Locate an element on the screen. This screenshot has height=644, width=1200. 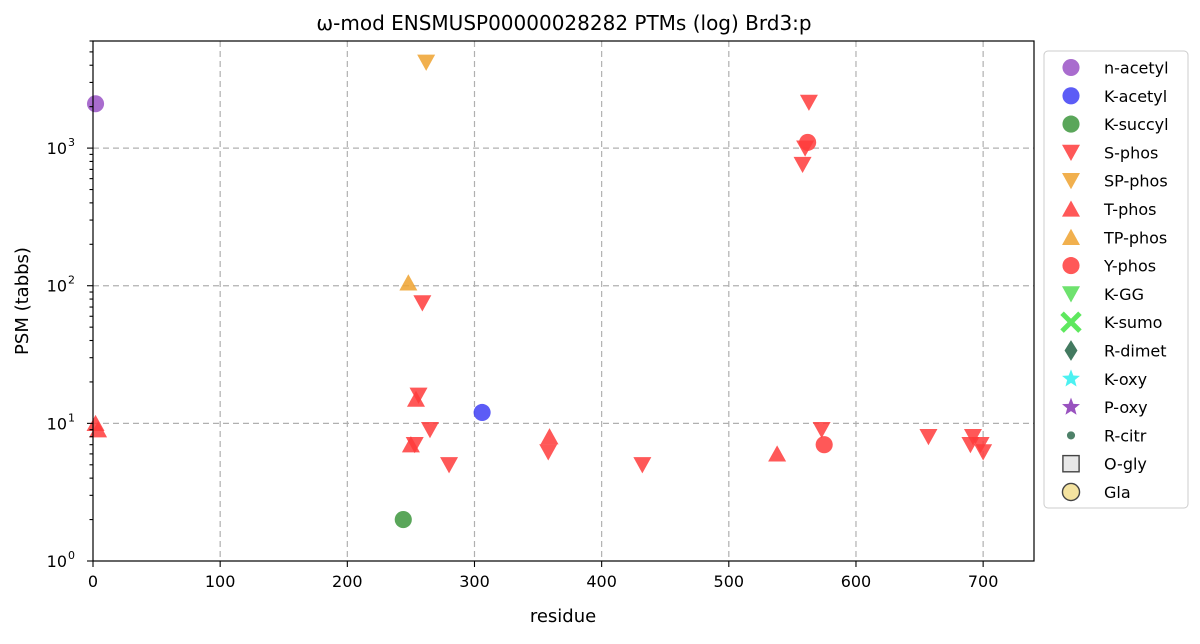
legend-label: R-dimet is located at coordinates (1135, 351).